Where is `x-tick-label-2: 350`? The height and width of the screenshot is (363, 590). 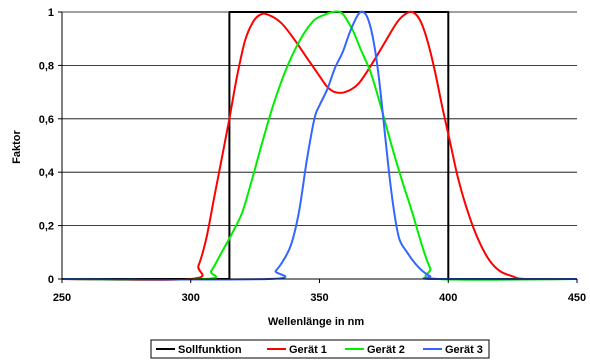 x-tick-label-2: 350 is located at coordinates (319, 298).